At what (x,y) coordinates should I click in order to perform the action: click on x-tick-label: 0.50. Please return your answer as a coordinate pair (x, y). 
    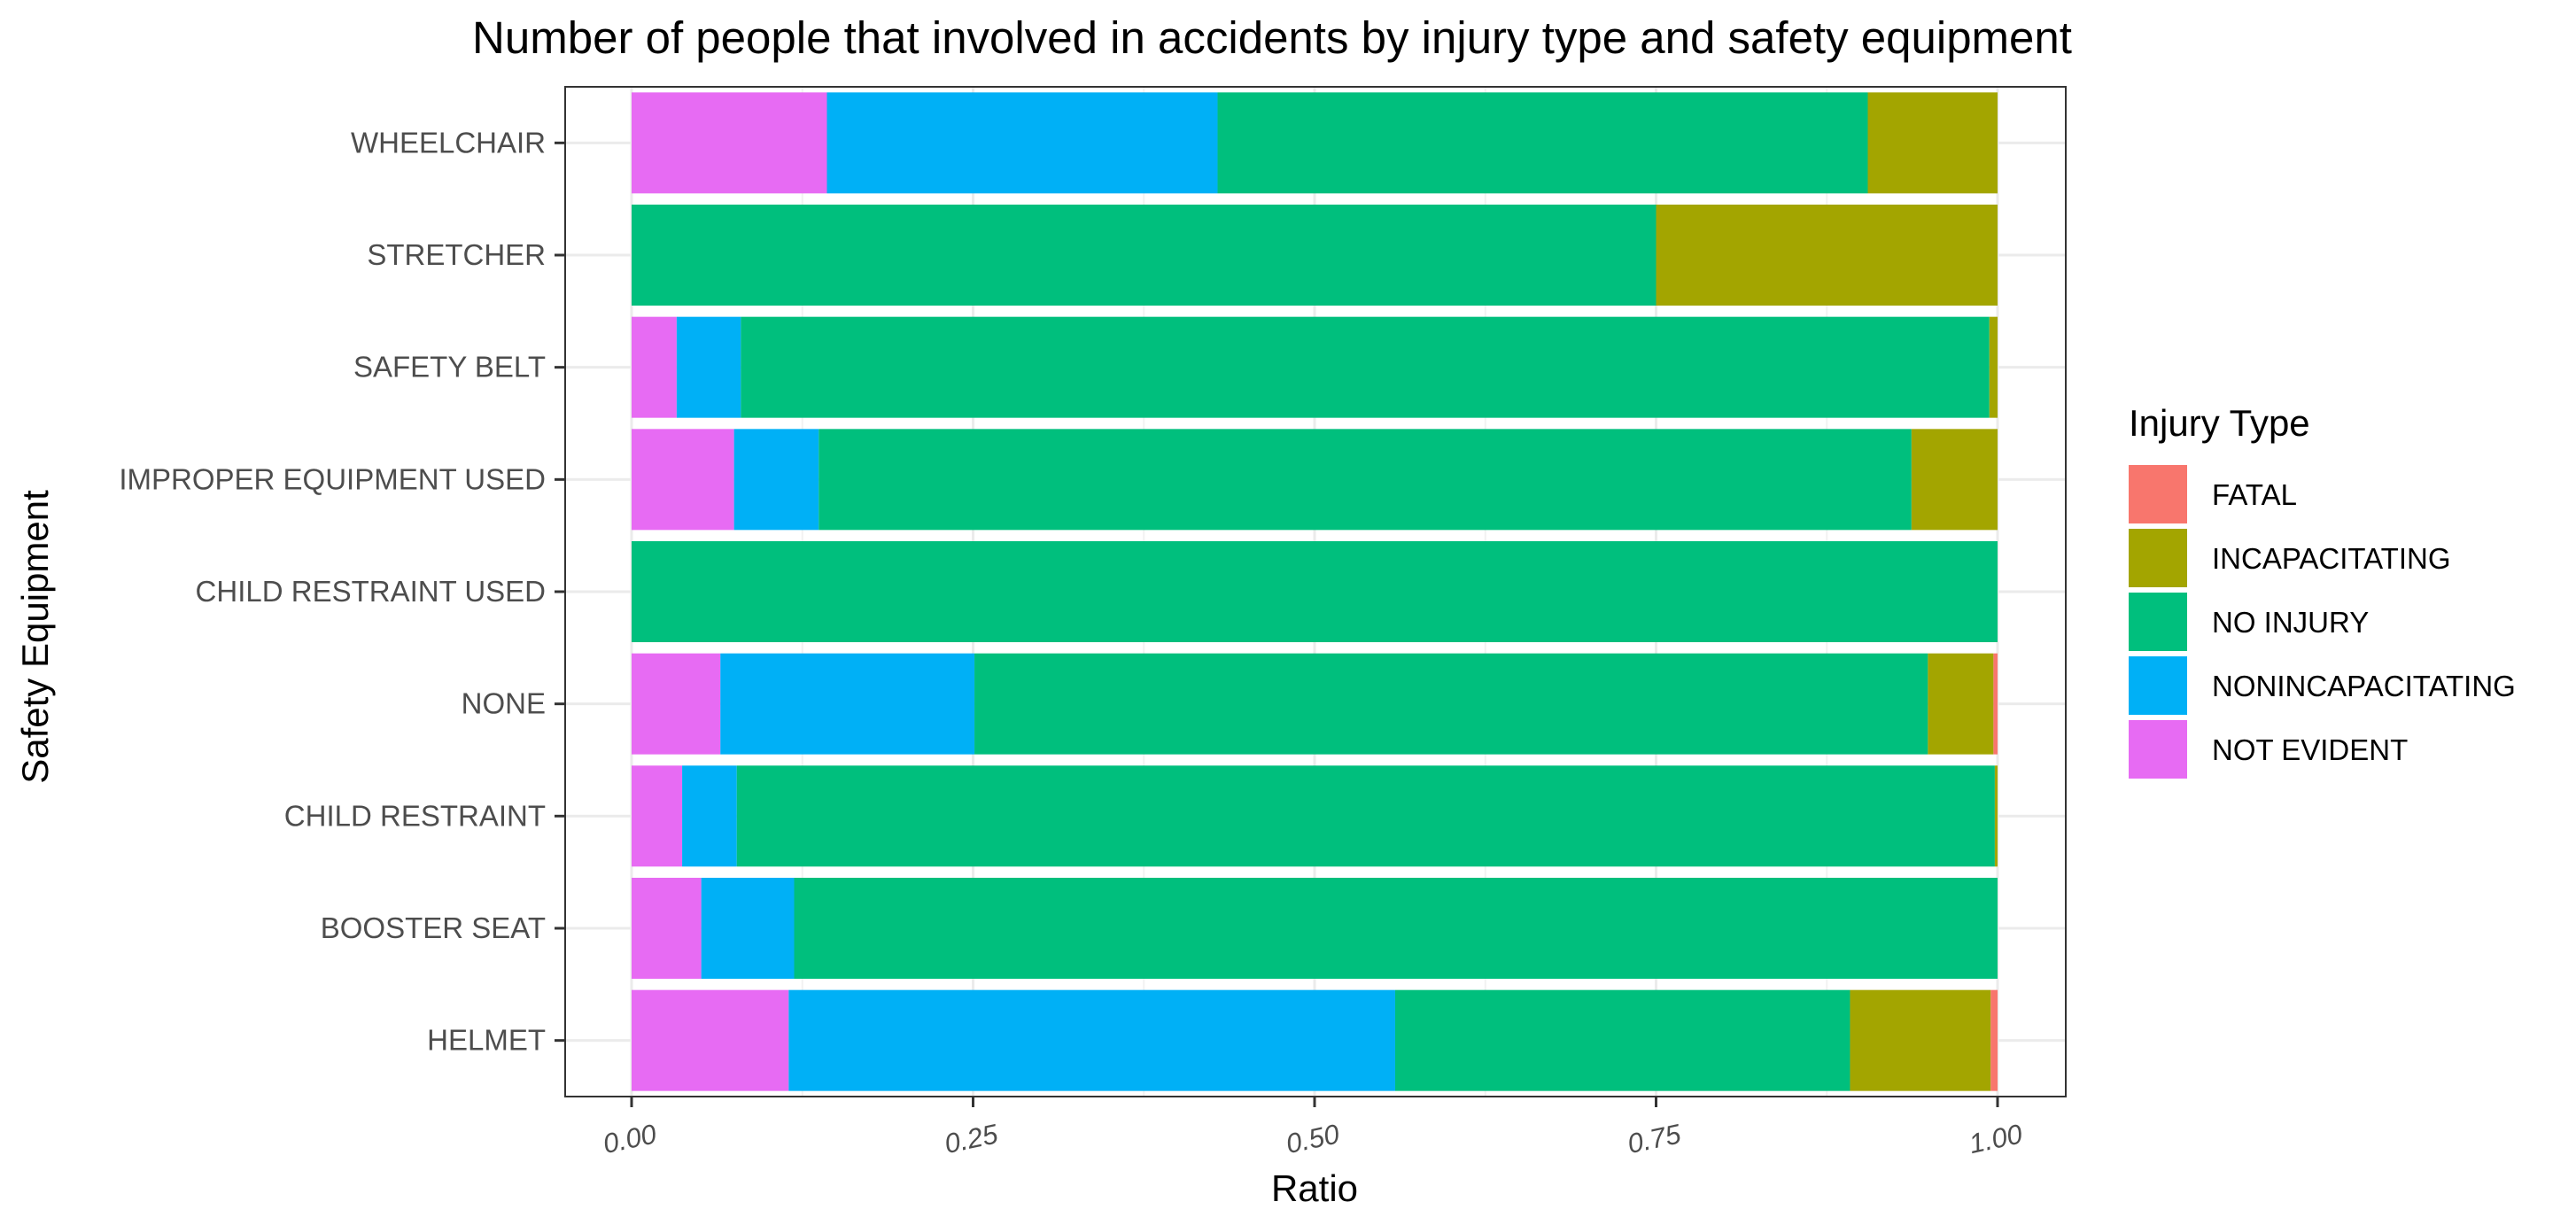
    Looking at the image, I should click on (1313, 1138).